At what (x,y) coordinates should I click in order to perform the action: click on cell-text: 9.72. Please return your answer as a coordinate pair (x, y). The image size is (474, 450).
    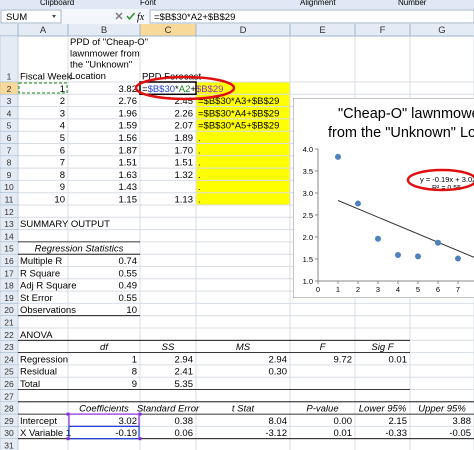
    Looking at the image, I should click on (343, 359).